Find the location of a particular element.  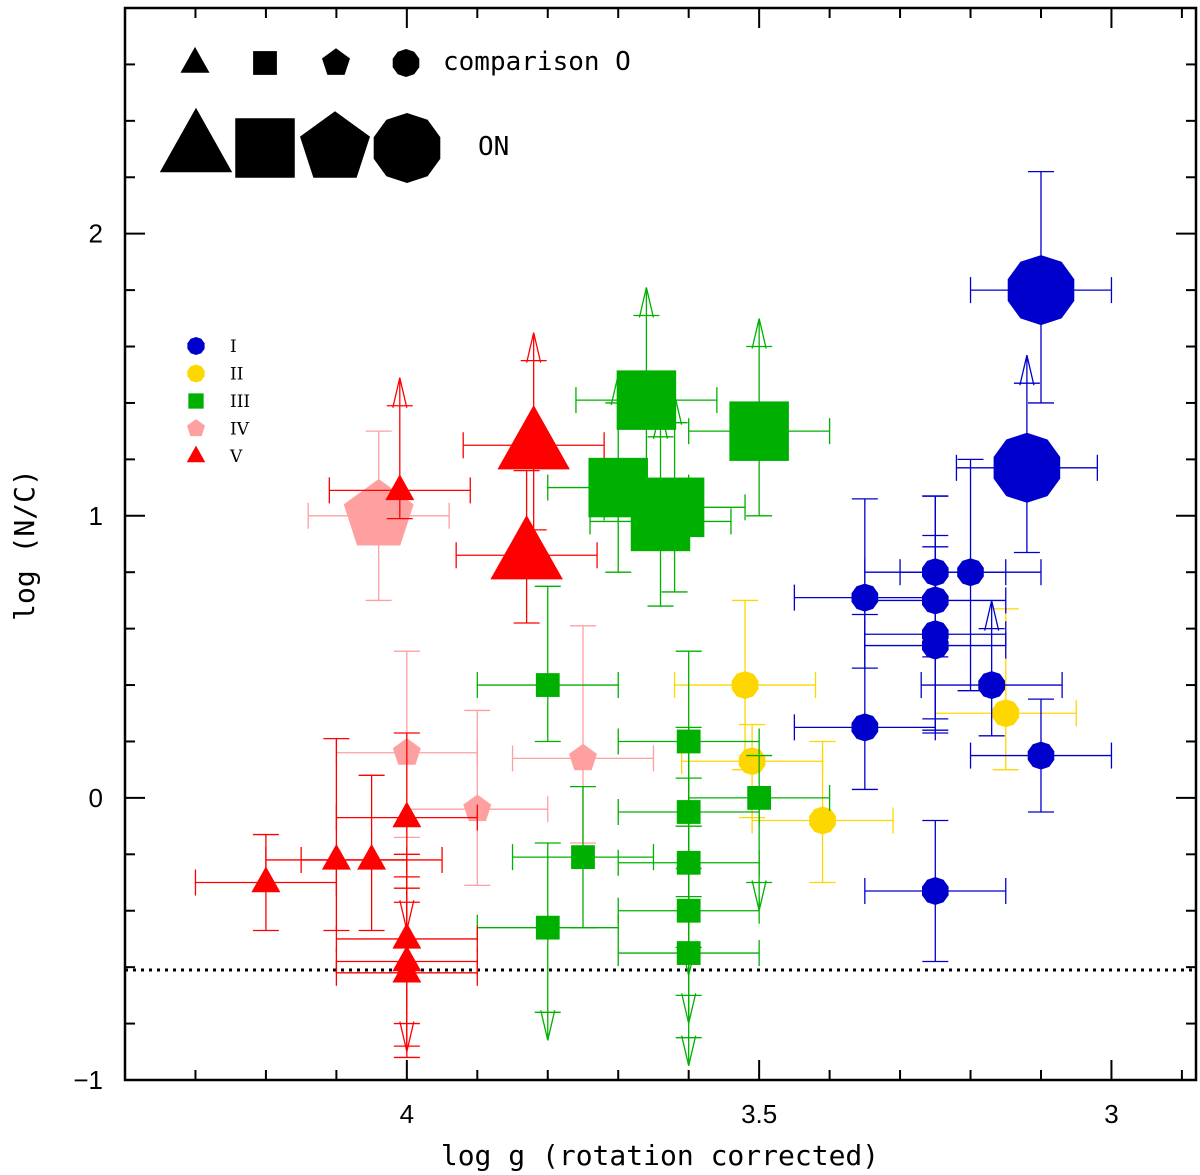

series-II is located at coordinates (875, 741).